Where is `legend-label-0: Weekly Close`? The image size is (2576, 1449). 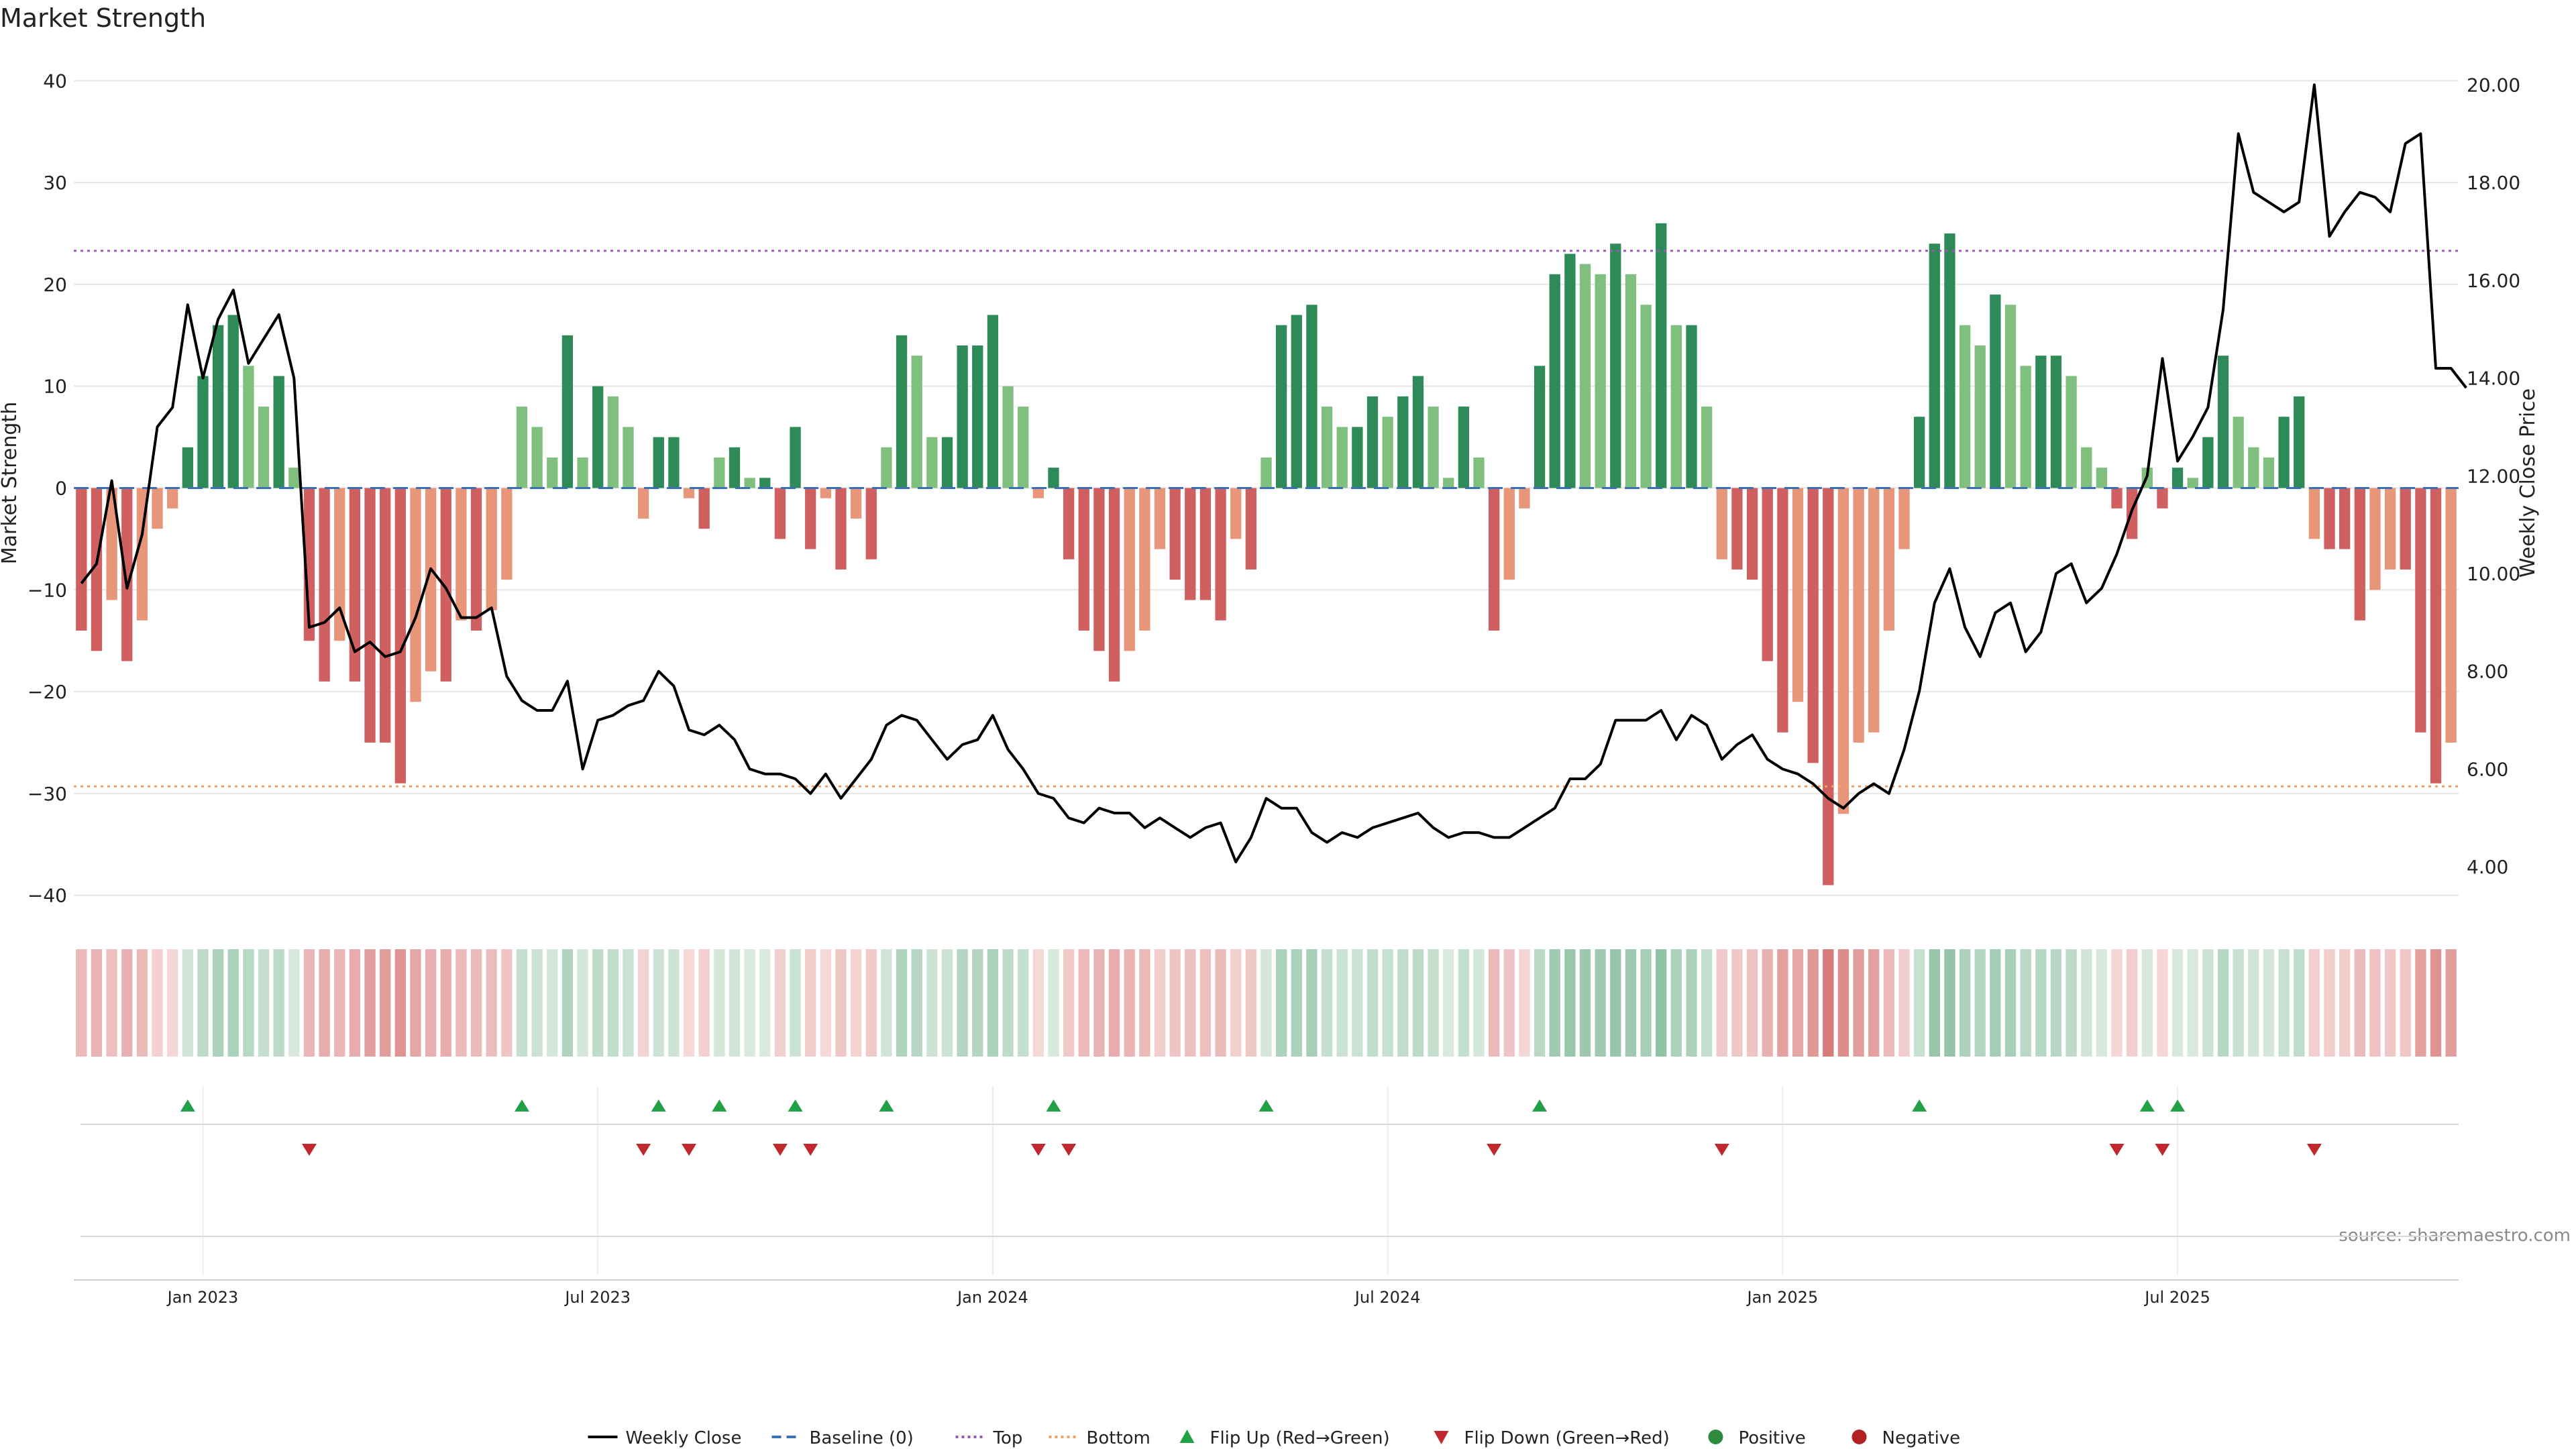 legend-label-0: Weekly Close is located at coordinates (684, 1438).